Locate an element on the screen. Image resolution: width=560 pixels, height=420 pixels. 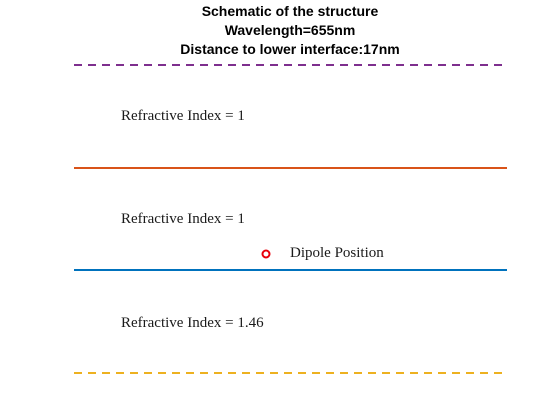
layer-3-label: Refractive Index = 1.46 is located at coordinates (192, 323).